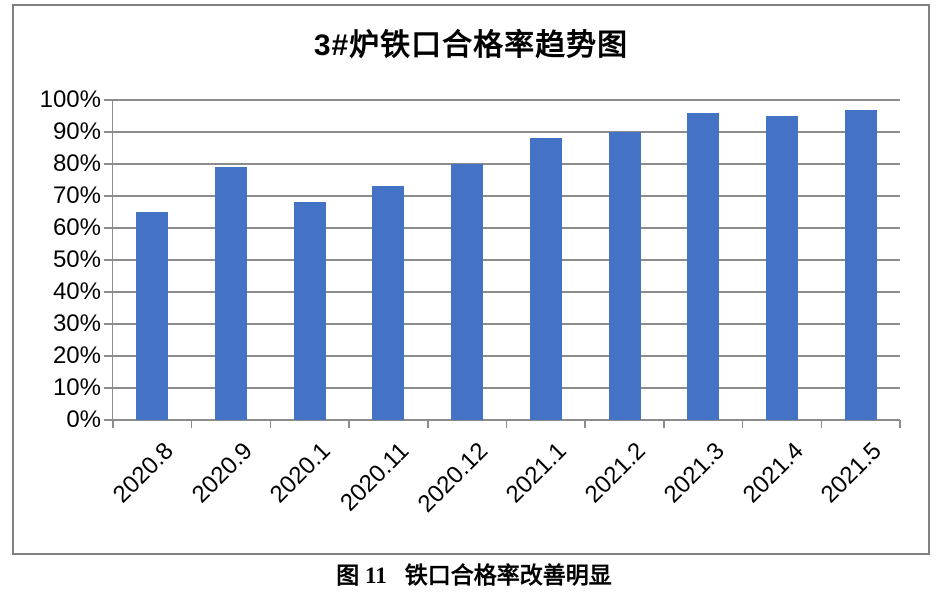 This screenshot has width=948, height=599. Describe the element at coordinates (70, 99) in the screenshot. I see `y-axis-label: 100%` at that location.